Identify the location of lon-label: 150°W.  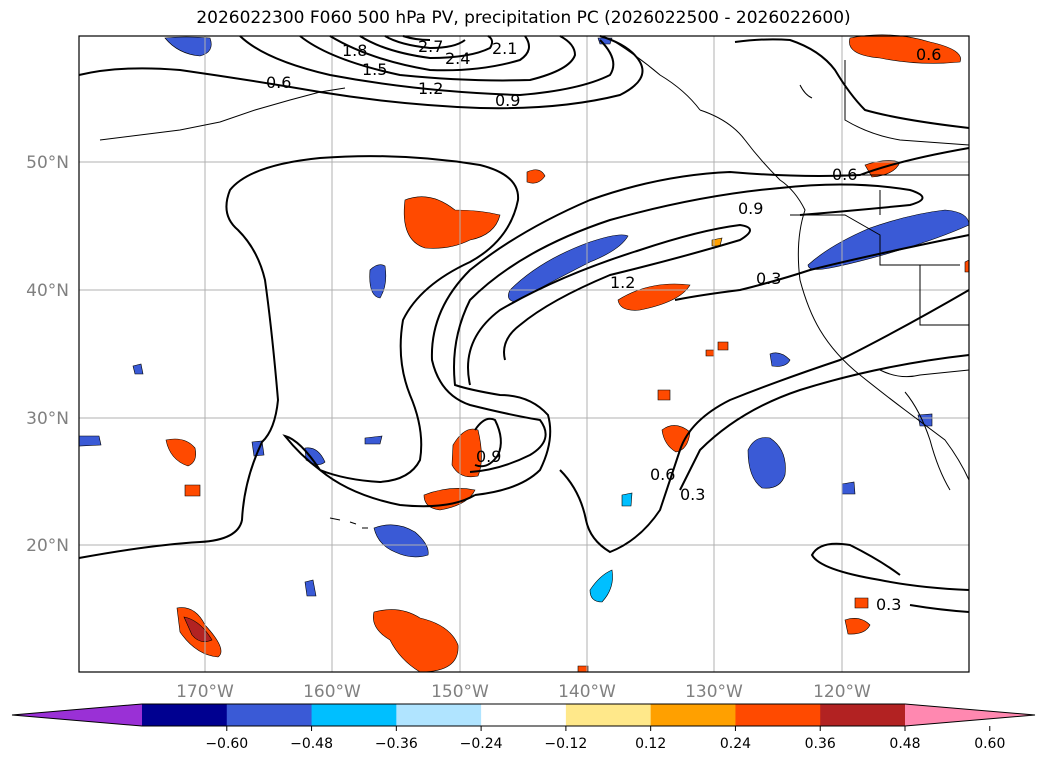
(460, 692).